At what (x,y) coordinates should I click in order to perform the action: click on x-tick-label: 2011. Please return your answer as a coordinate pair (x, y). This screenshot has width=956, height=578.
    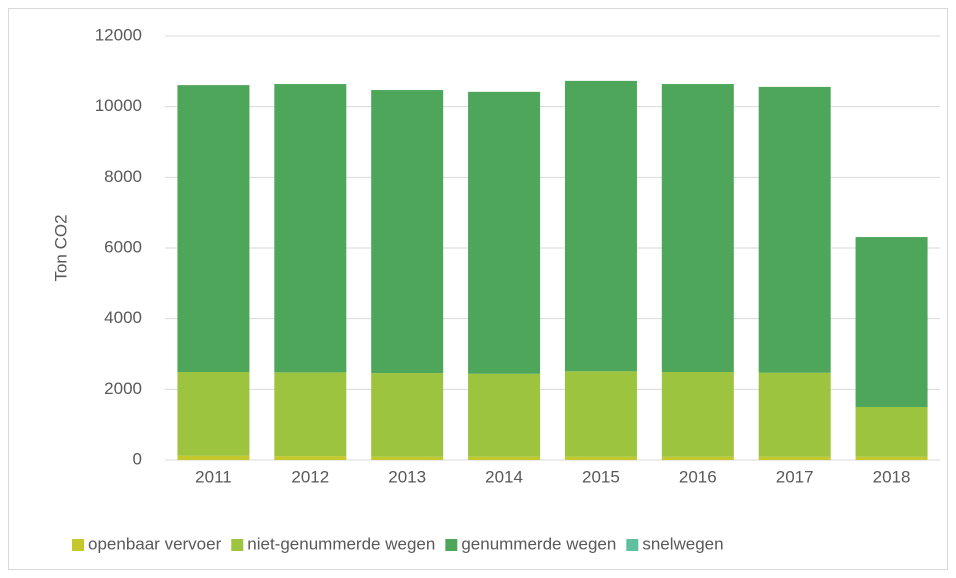
    Looking at the image, I should click on (213, 476).